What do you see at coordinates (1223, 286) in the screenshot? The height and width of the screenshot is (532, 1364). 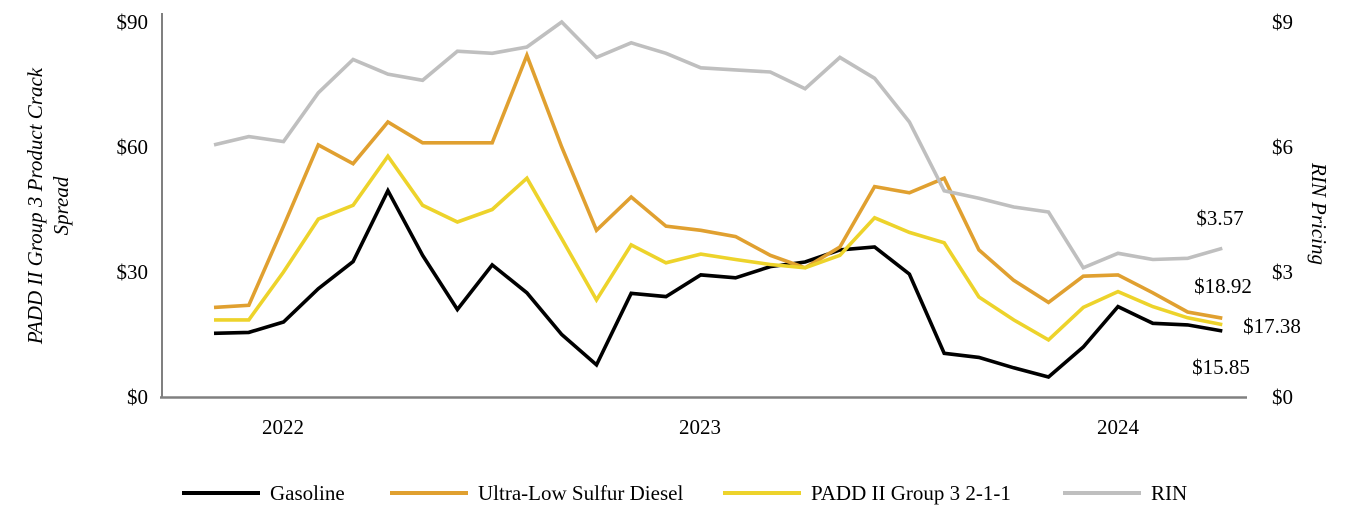 I see `end-label-18.92: $18.92` at bounding box center [1223, 286].